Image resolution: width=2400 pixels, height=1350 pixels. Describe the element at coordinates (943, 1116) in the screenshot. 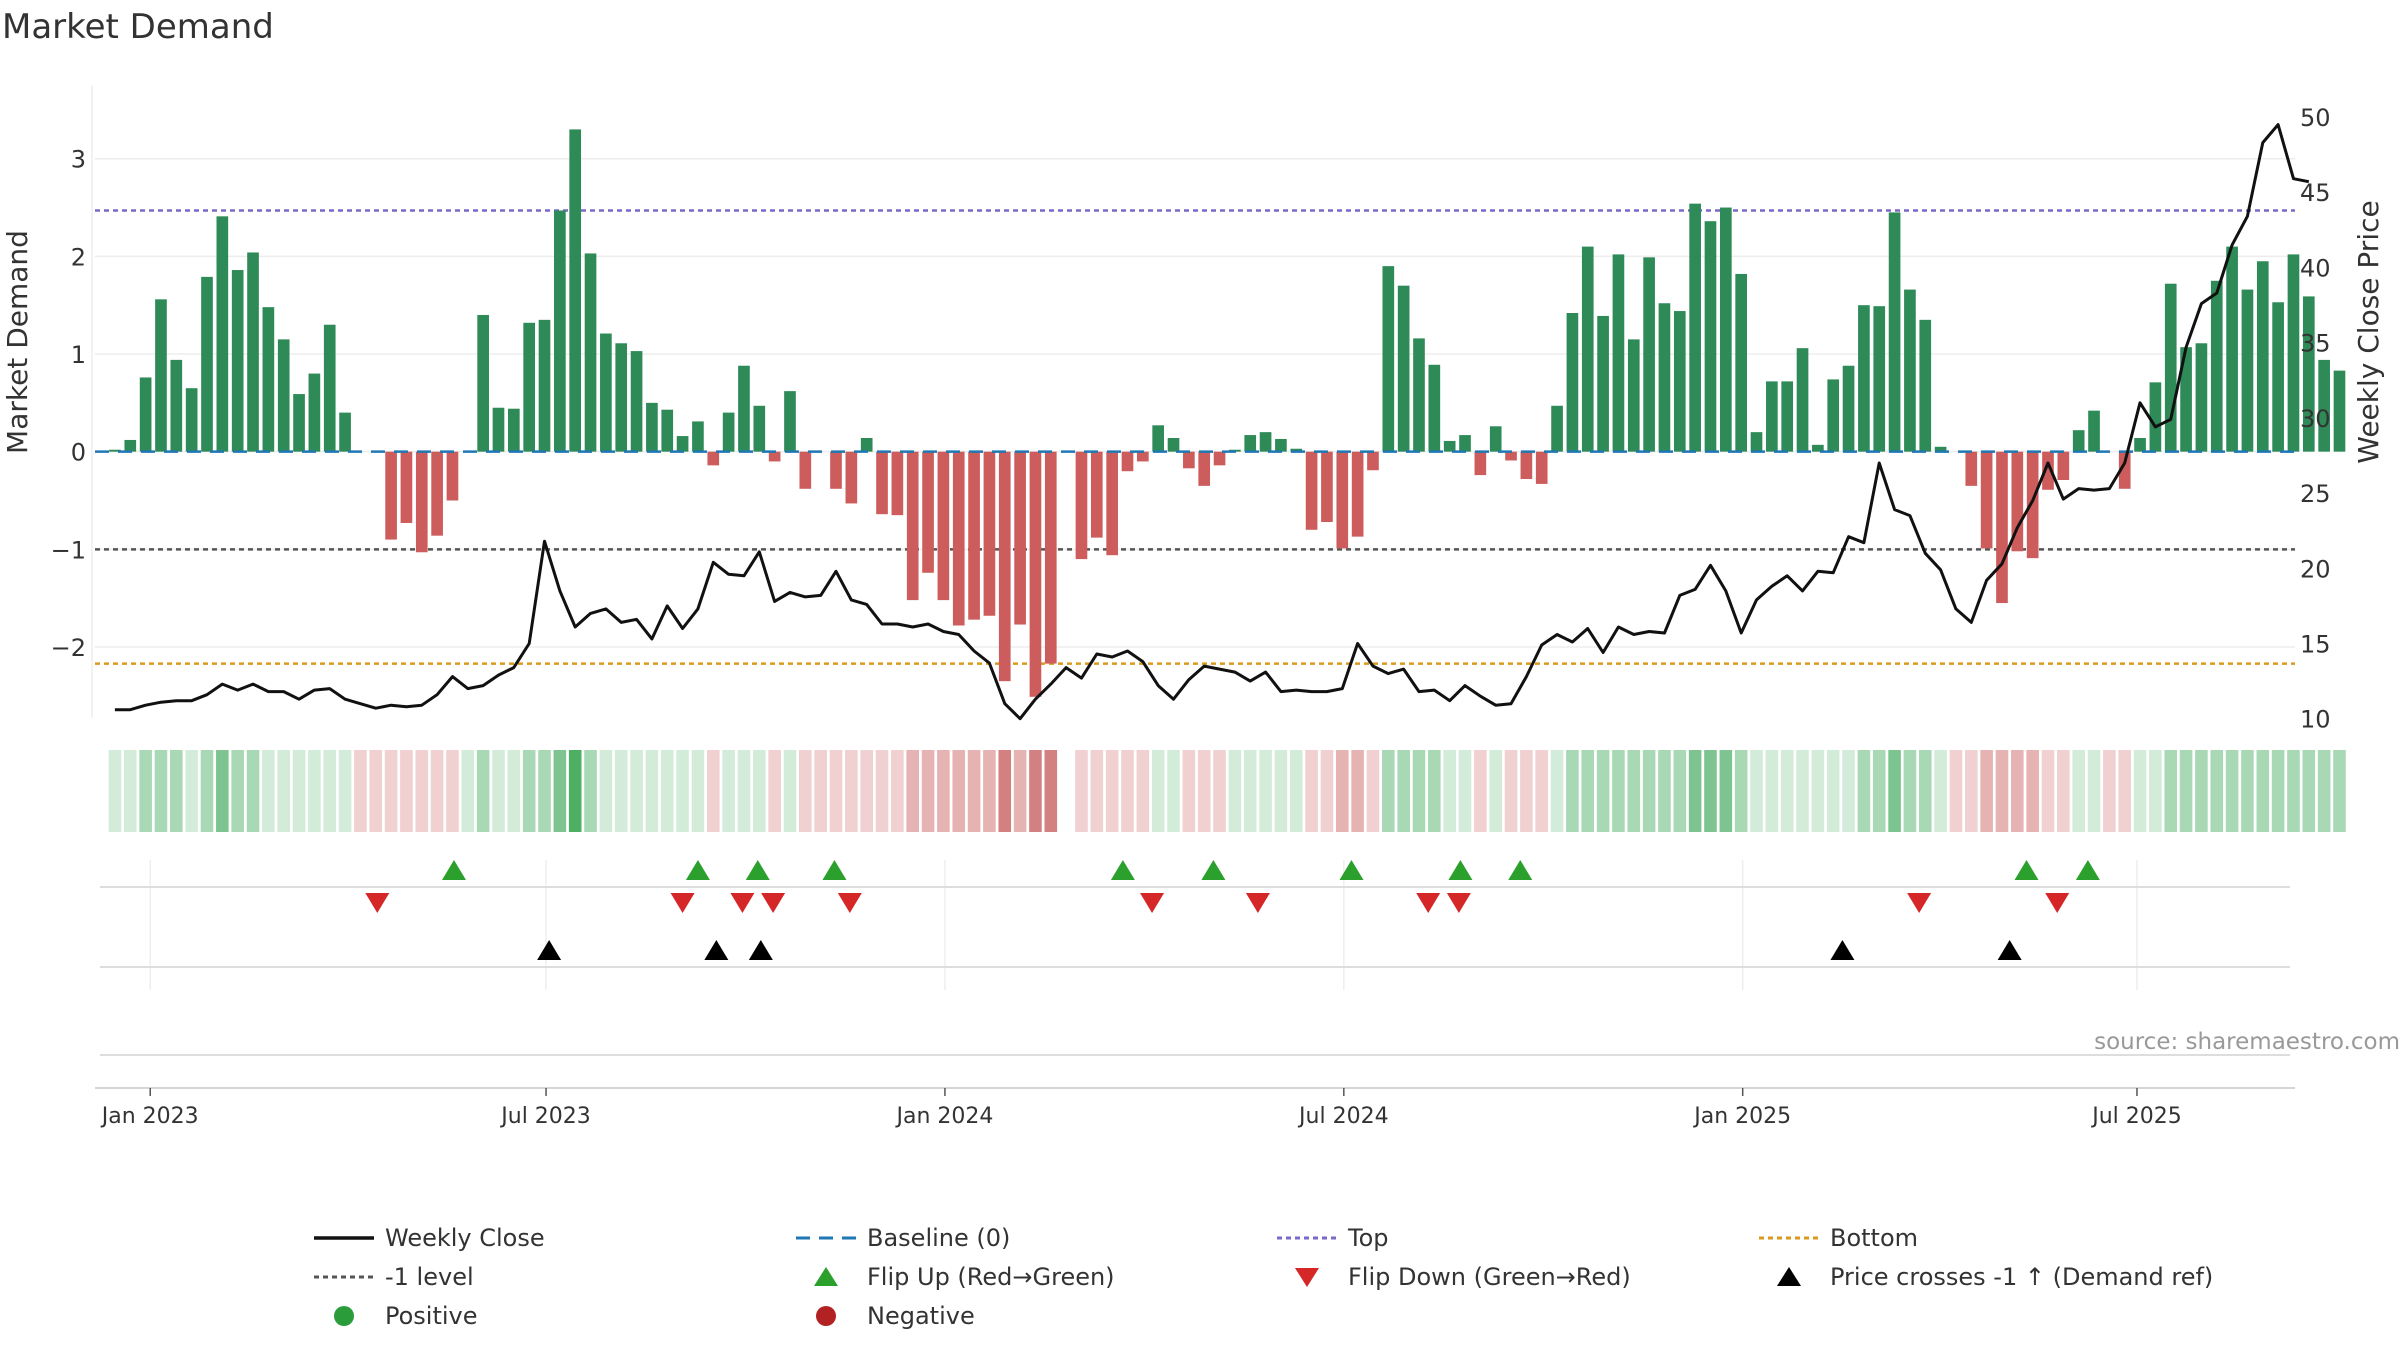

I see `x-tick-label: Jan 2024` at that location.